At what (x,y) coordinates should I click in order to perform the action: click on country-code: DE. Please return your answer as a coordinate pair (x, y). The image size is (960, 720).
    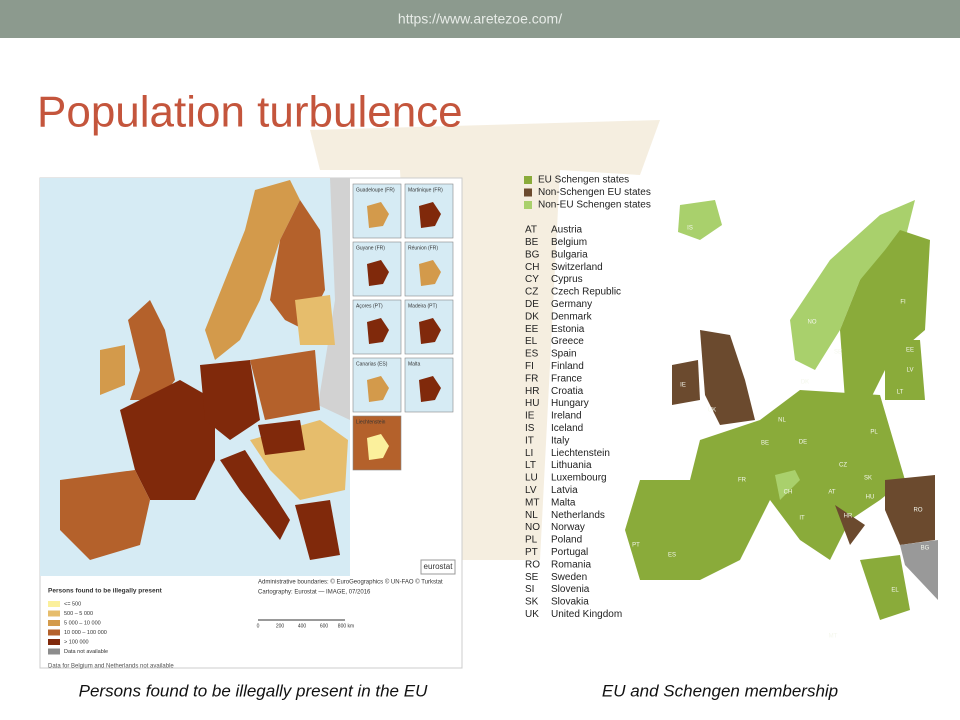
    Looking at the image, I should click on (532, 304).